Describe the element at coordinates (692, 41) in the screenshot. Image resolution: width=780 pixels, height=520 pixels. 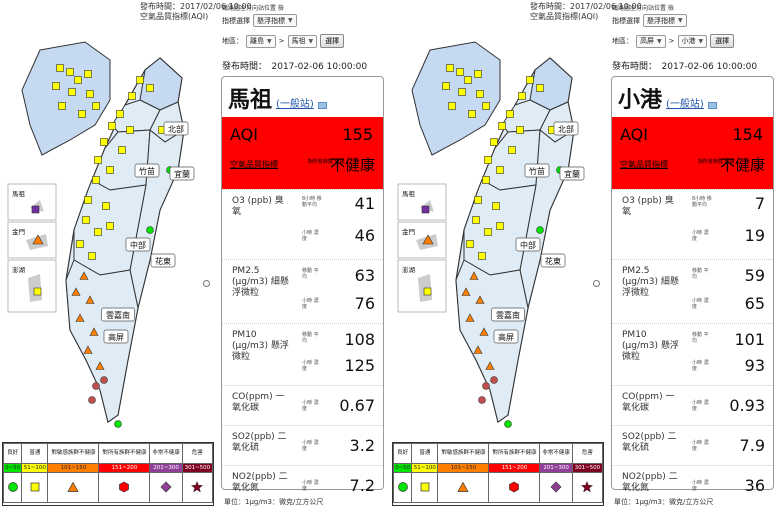
I see `site-select: 小港 ▼` at that location.